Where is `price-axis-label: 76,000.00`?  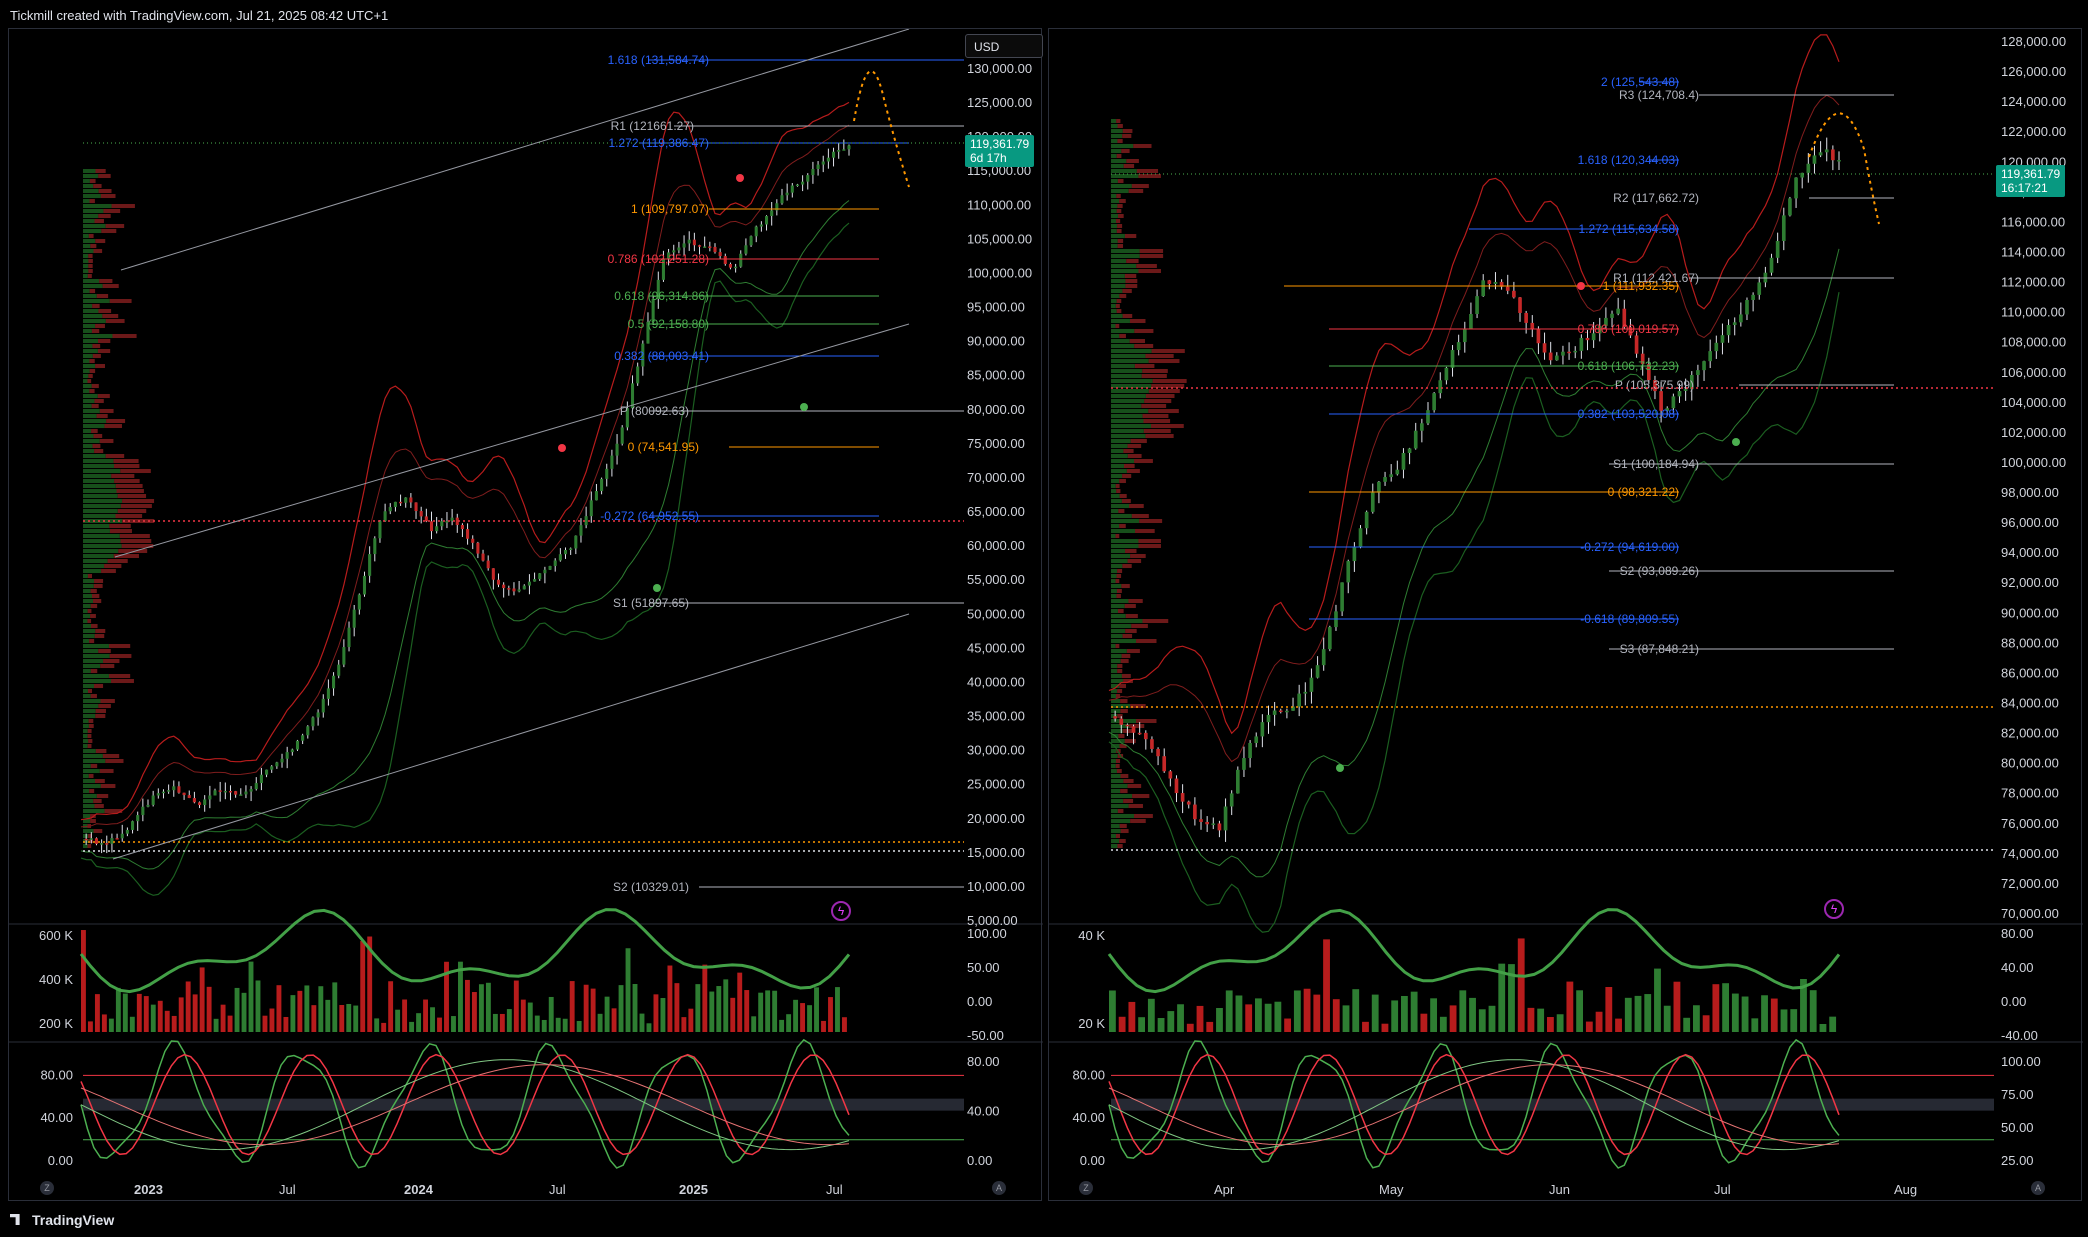 price-axis-label: 76,000.00 is located at coordinates (2030, 823).